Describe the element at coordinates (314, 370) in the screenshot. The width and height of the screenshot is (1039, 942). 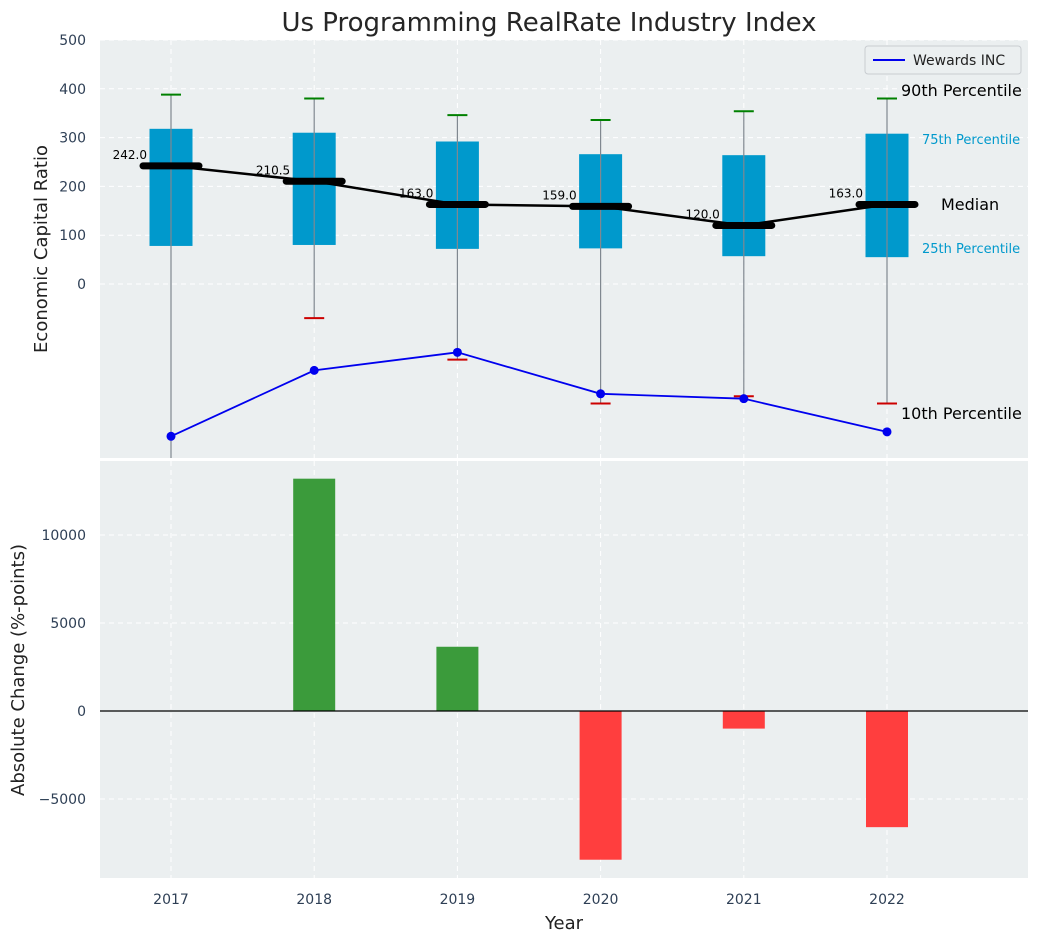
I see `series-point-2018` at that location.